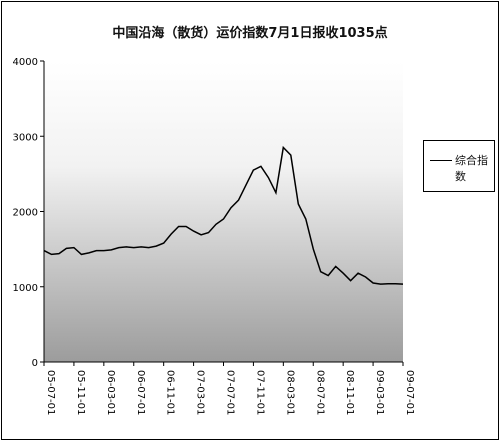 Image resolution: width=500 pixels, height=441 pixels. I want to click on x-tick-label: 08-07-01, so click(319, 392).